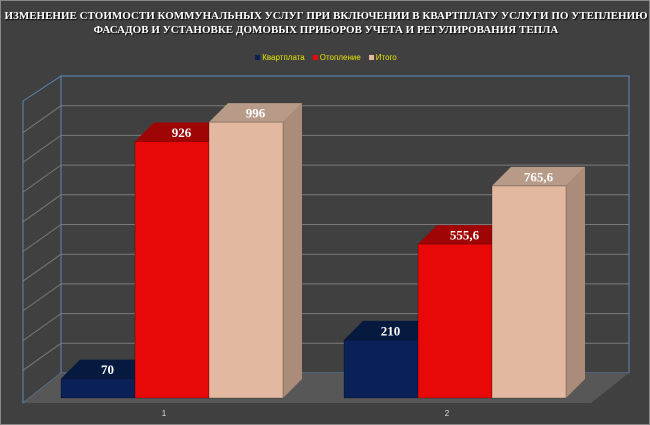 This screenshot has height=425, width=650. Describe the element at coordinates (340, 57) in the screenshot. I see `legend-label: Отопление` at that location.